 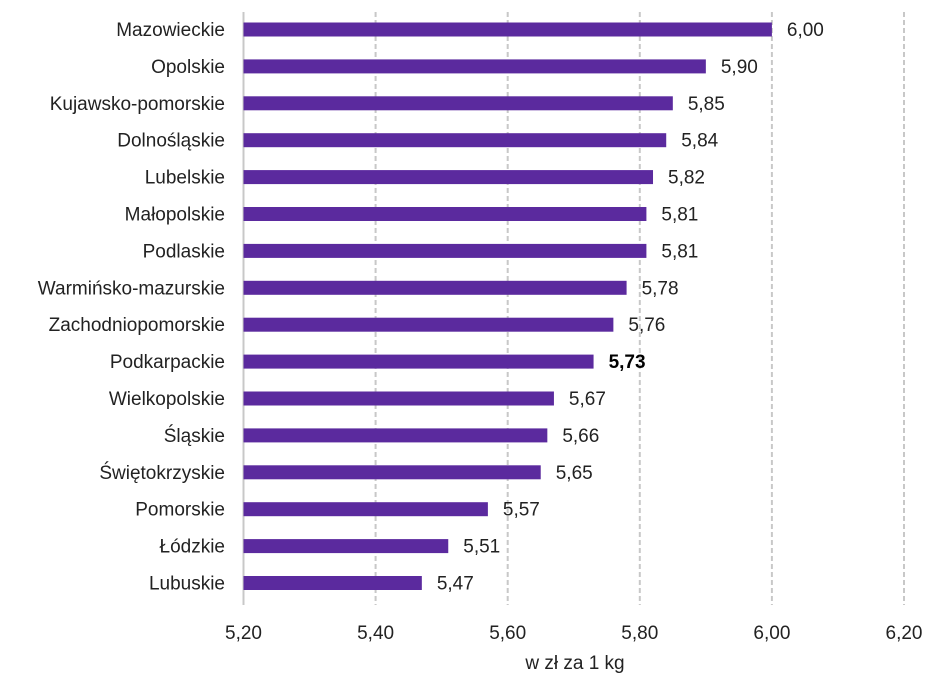 I want to click on x-axis-title: w zł za 1 kg, so click(x=574, y=663).